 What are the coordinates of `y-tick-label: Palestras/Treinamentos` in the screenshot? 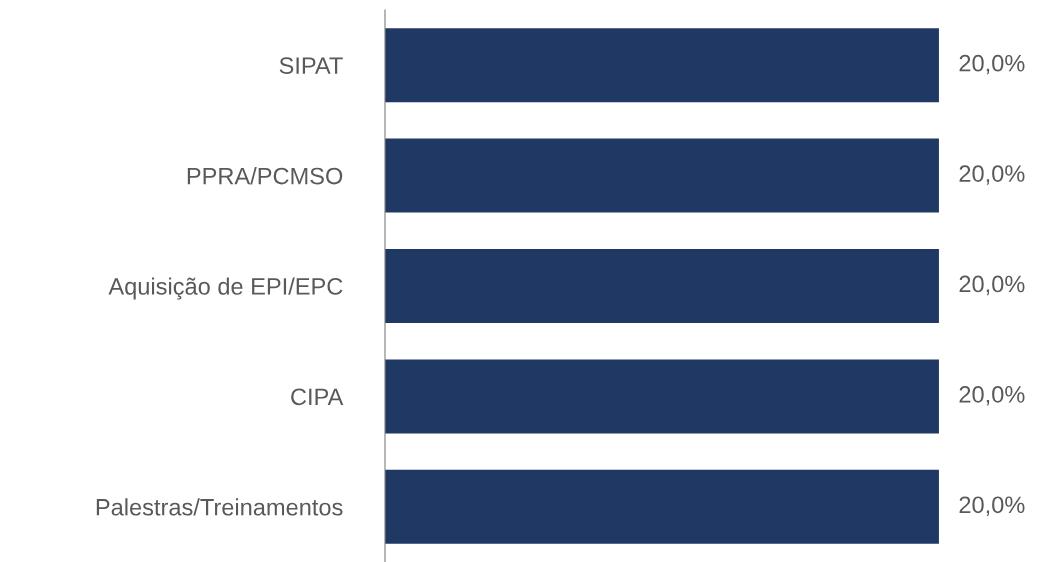 It's located at (219, 507).